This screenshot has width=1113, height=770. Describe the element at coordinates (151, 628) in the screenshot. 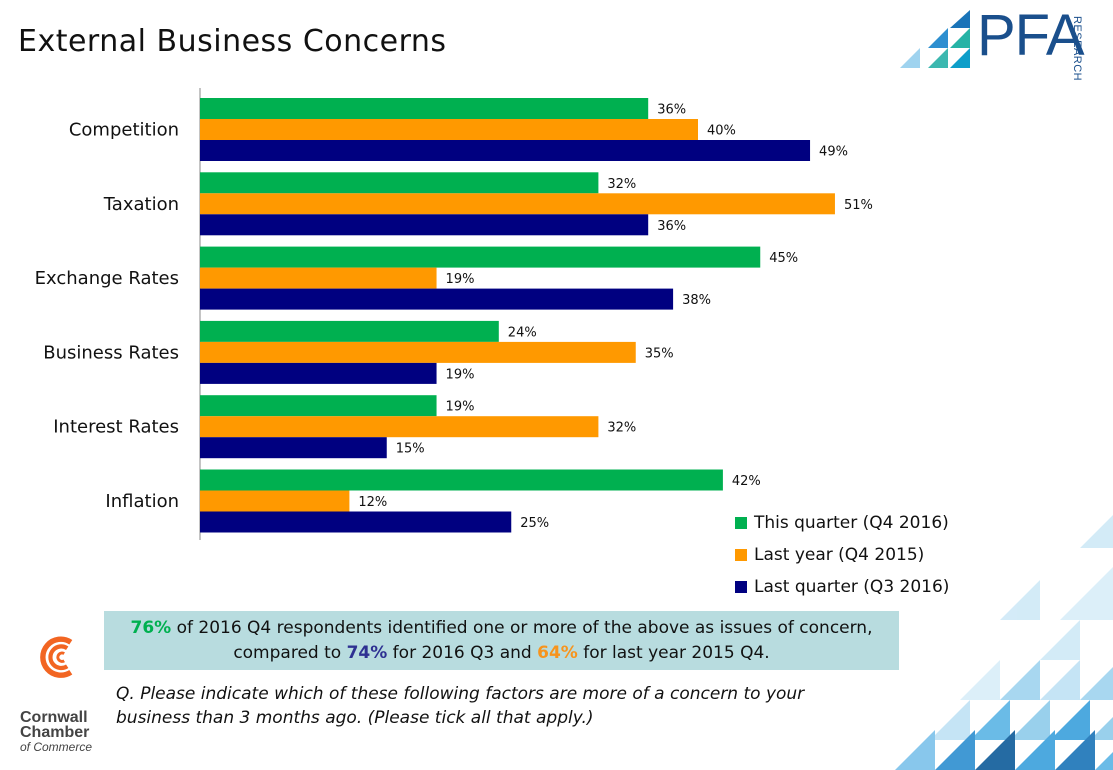

I see `summary-value-q4: 76%` at that location.